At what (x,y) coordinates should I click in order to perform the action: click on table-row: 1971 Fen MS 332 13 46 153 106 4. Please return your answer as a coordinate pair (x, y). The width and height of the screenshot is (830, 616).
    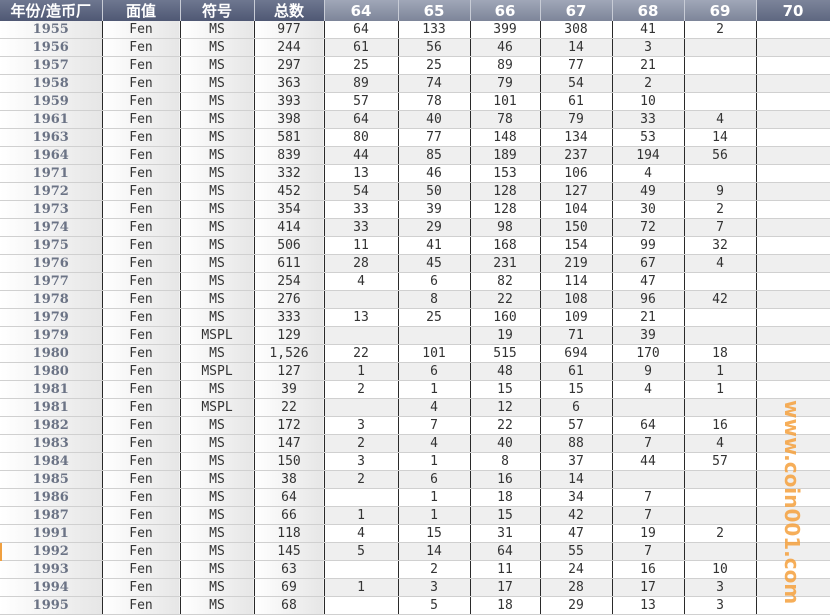
    Looking at the image, I should click on (415, 173).